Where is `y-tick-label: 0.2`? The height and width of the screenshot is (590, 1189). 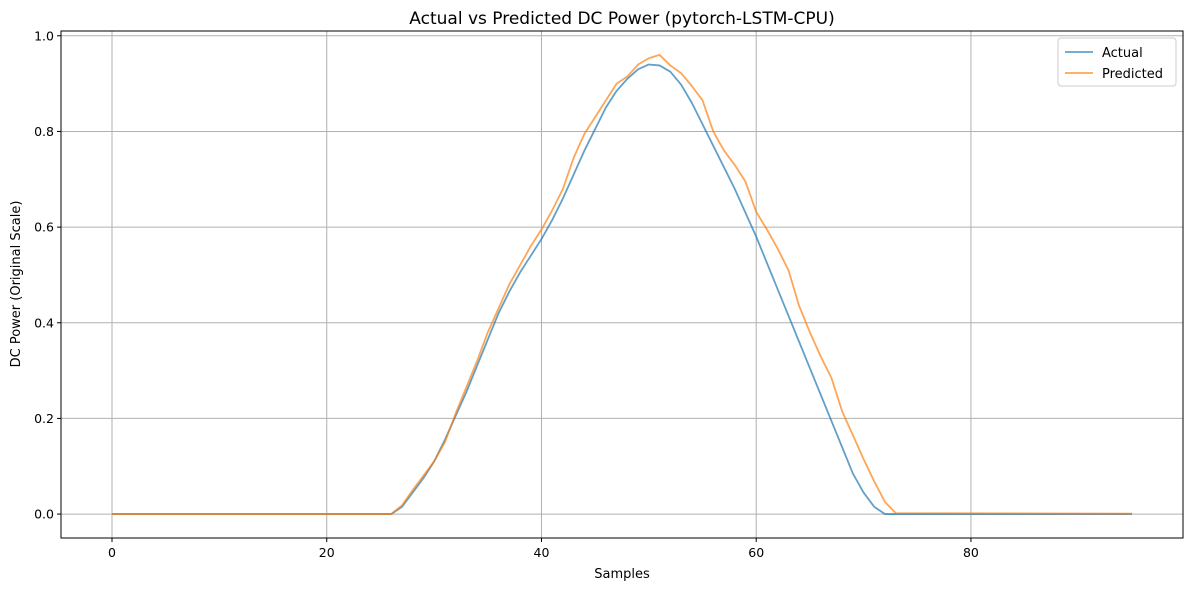
y-tick-label: 0.2 is located at coordinates (44, 418).